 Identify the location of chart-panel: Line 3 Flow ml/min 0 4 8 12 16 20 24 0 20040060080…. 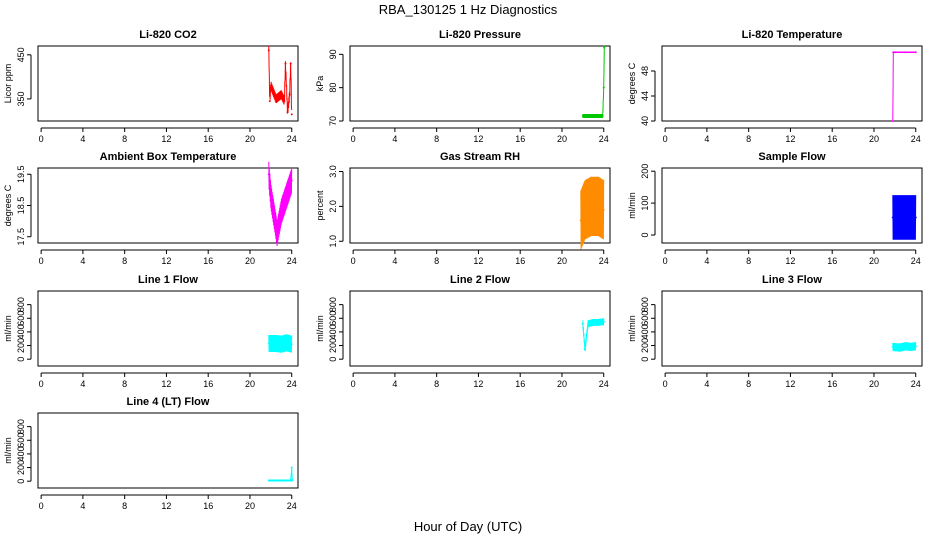
(775, 331).